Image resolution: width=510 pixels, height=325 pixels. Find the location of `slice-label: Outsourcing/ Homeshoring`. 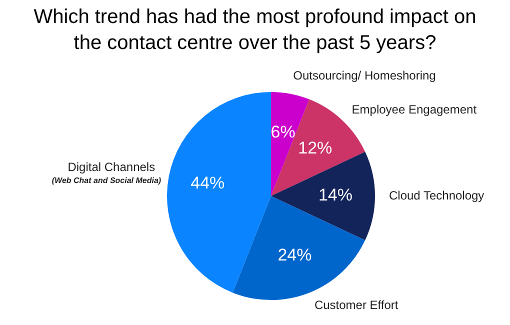

slice-label: Outsourcing/ Homeshoring is located at coordinates (364, 75).